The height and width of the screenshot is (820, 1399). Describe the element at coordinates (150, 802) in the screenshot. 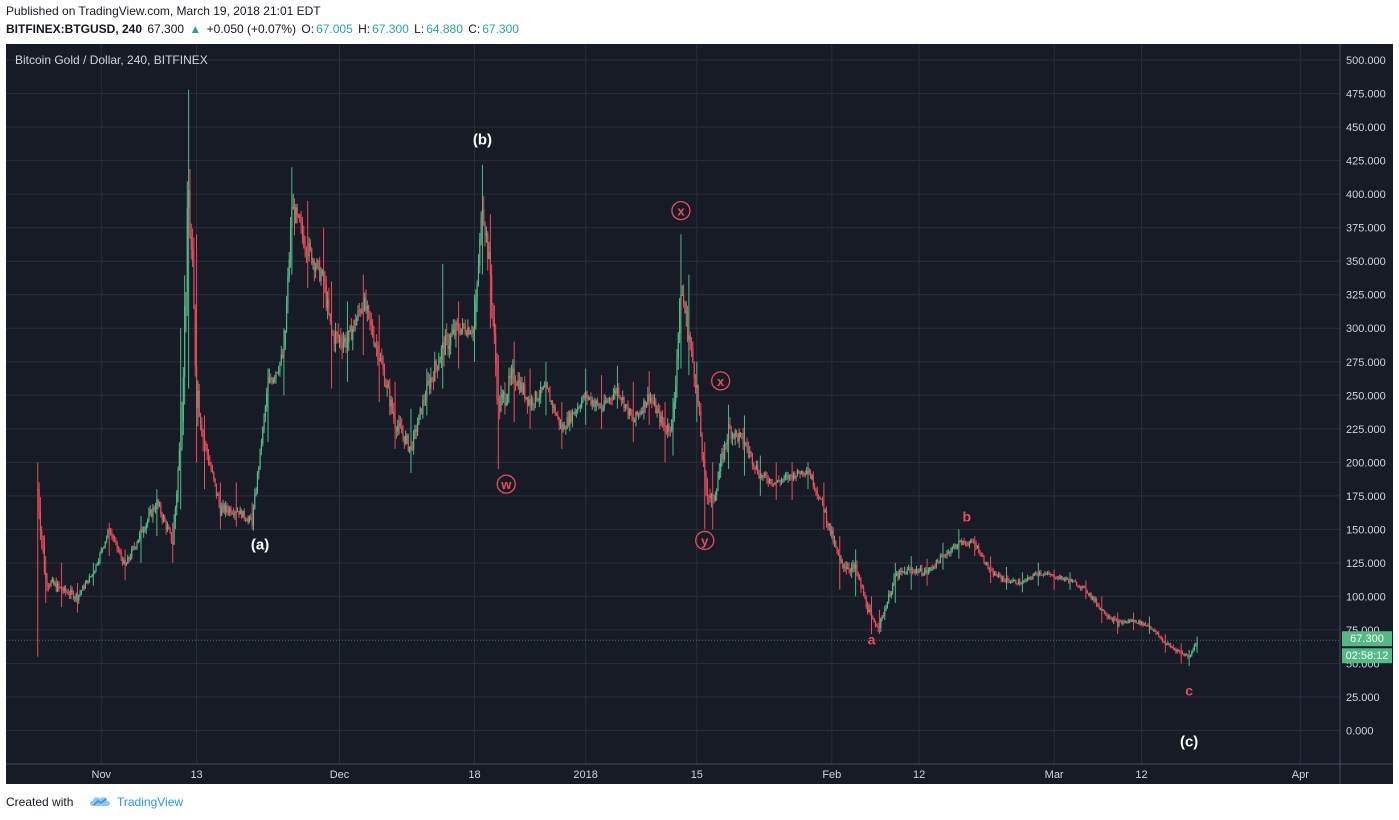

I see `tradingview-brand-link: TradingView` at that location.